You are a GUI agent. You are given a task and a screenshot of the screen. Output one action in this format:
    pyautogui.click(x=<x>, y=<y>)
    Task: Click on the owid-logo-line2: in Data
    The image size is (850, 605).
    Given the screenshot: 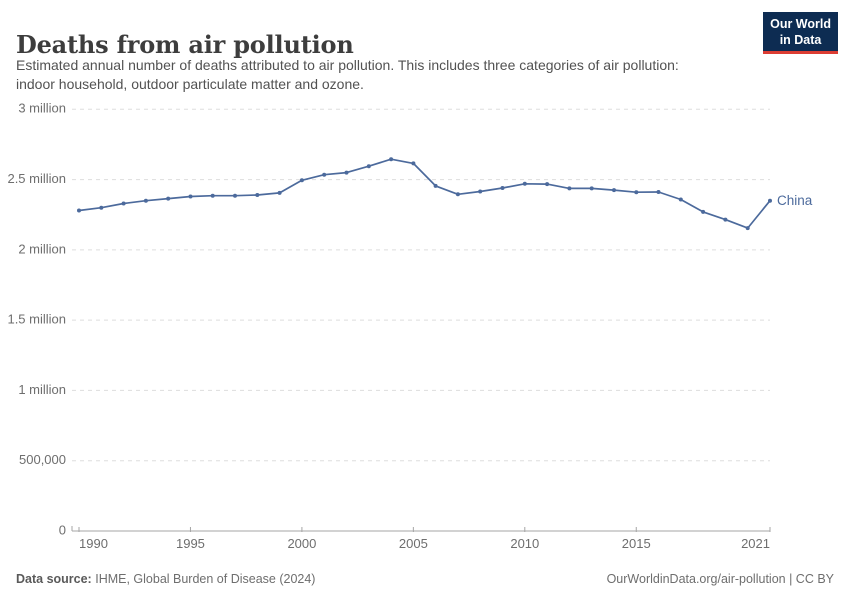 What is the action you would take?
    pyautogui.click(x=800, y=39)
    